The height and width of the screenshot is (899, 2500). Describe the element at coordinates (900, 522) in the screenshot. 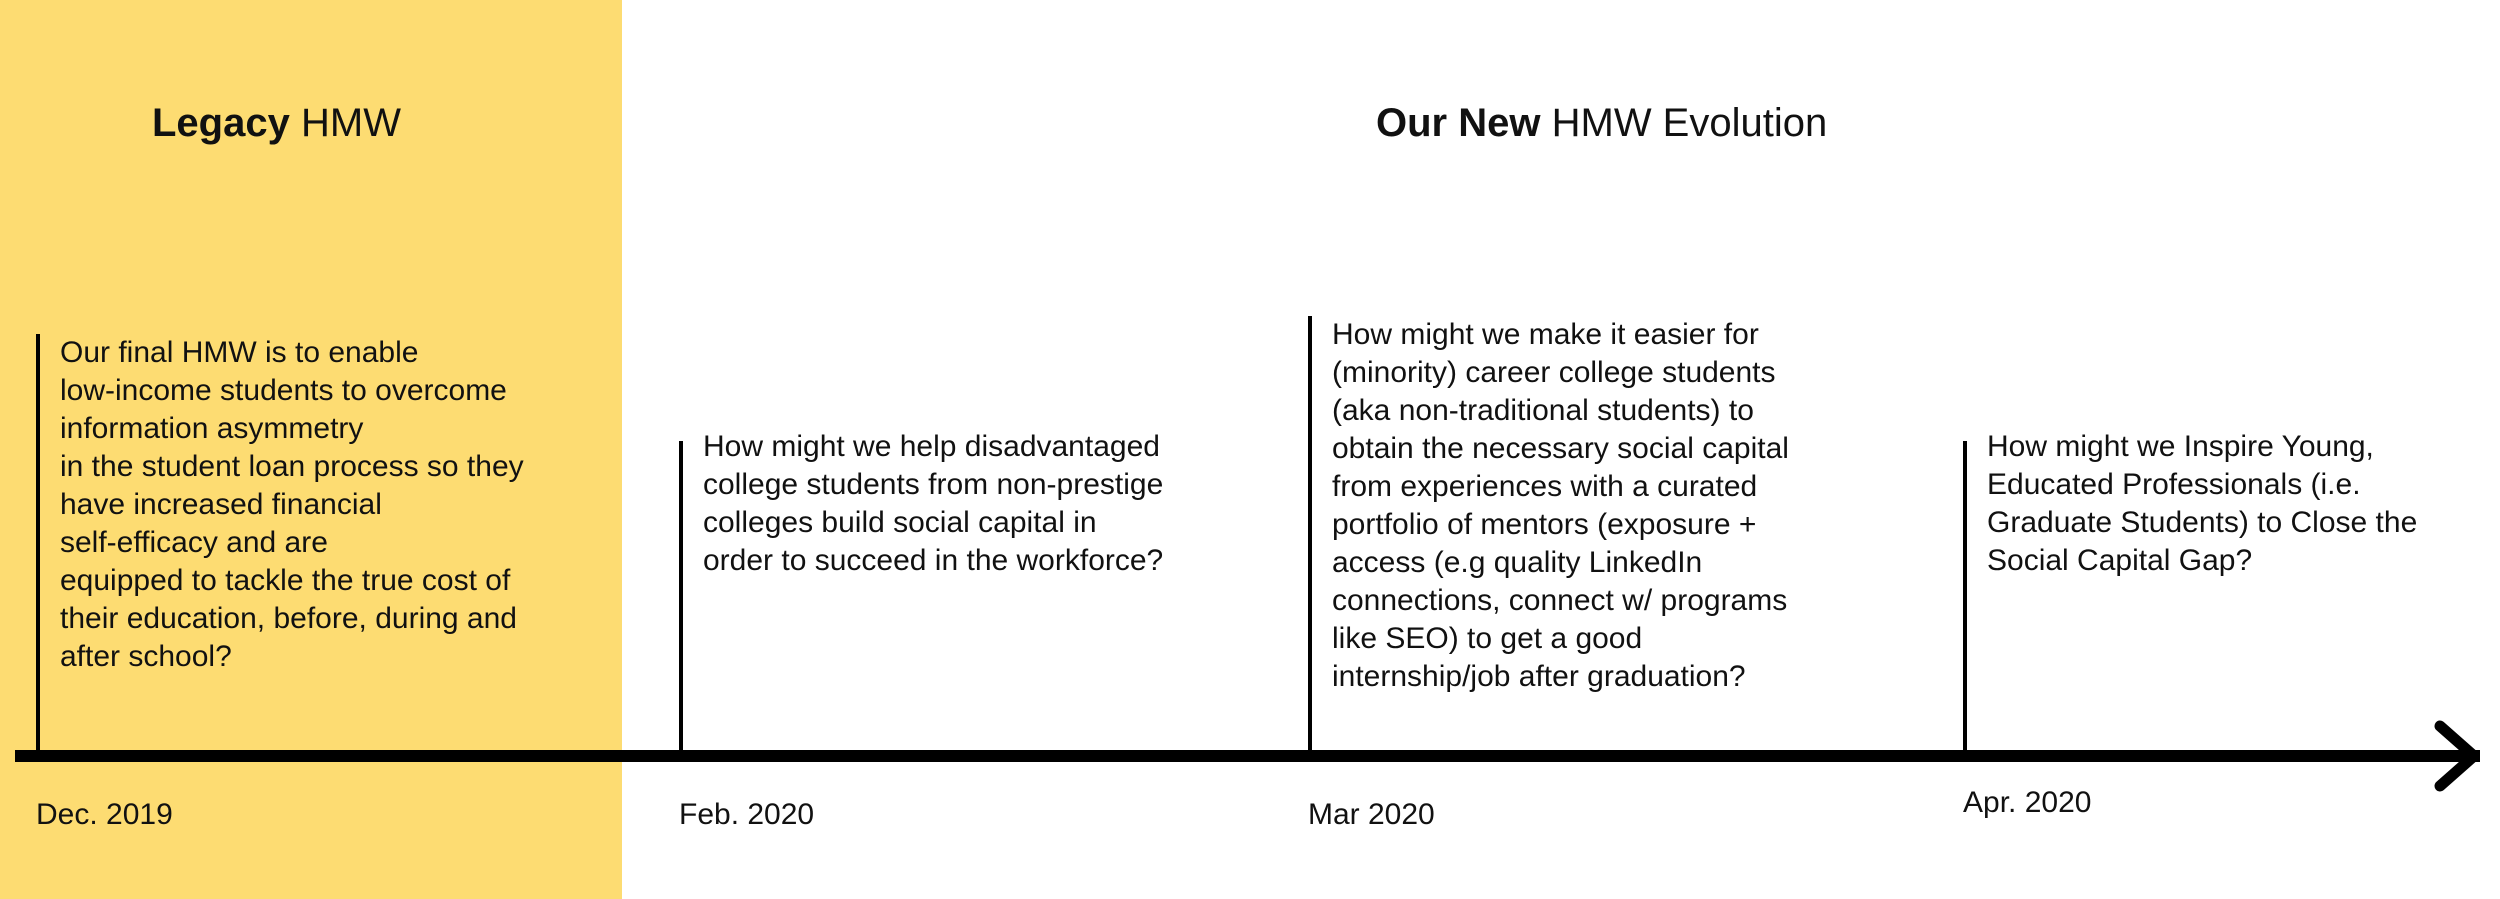

I see `entry-line: colleges build social capital in` at that location.